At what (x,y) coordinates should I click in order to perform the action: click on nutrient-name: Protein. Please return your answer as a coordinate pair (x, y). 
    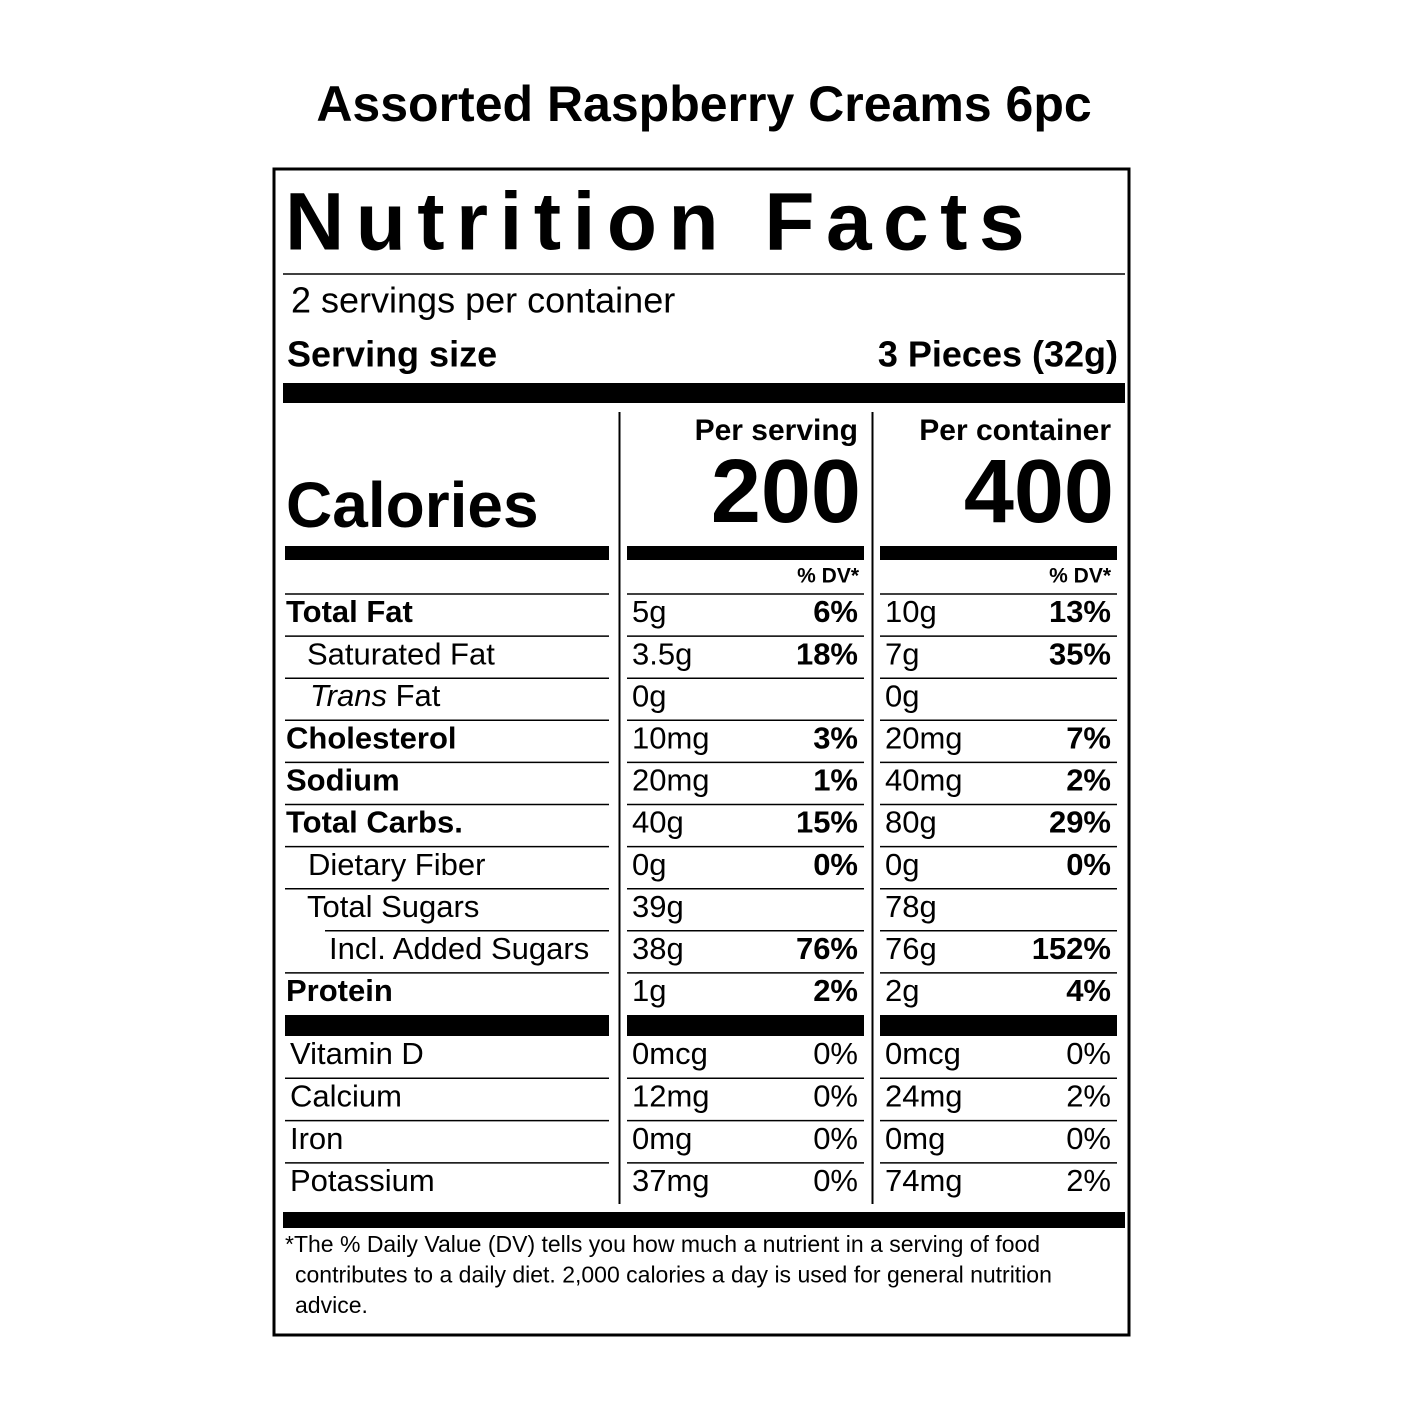
    Looking at the image, I should click on (339, 990).